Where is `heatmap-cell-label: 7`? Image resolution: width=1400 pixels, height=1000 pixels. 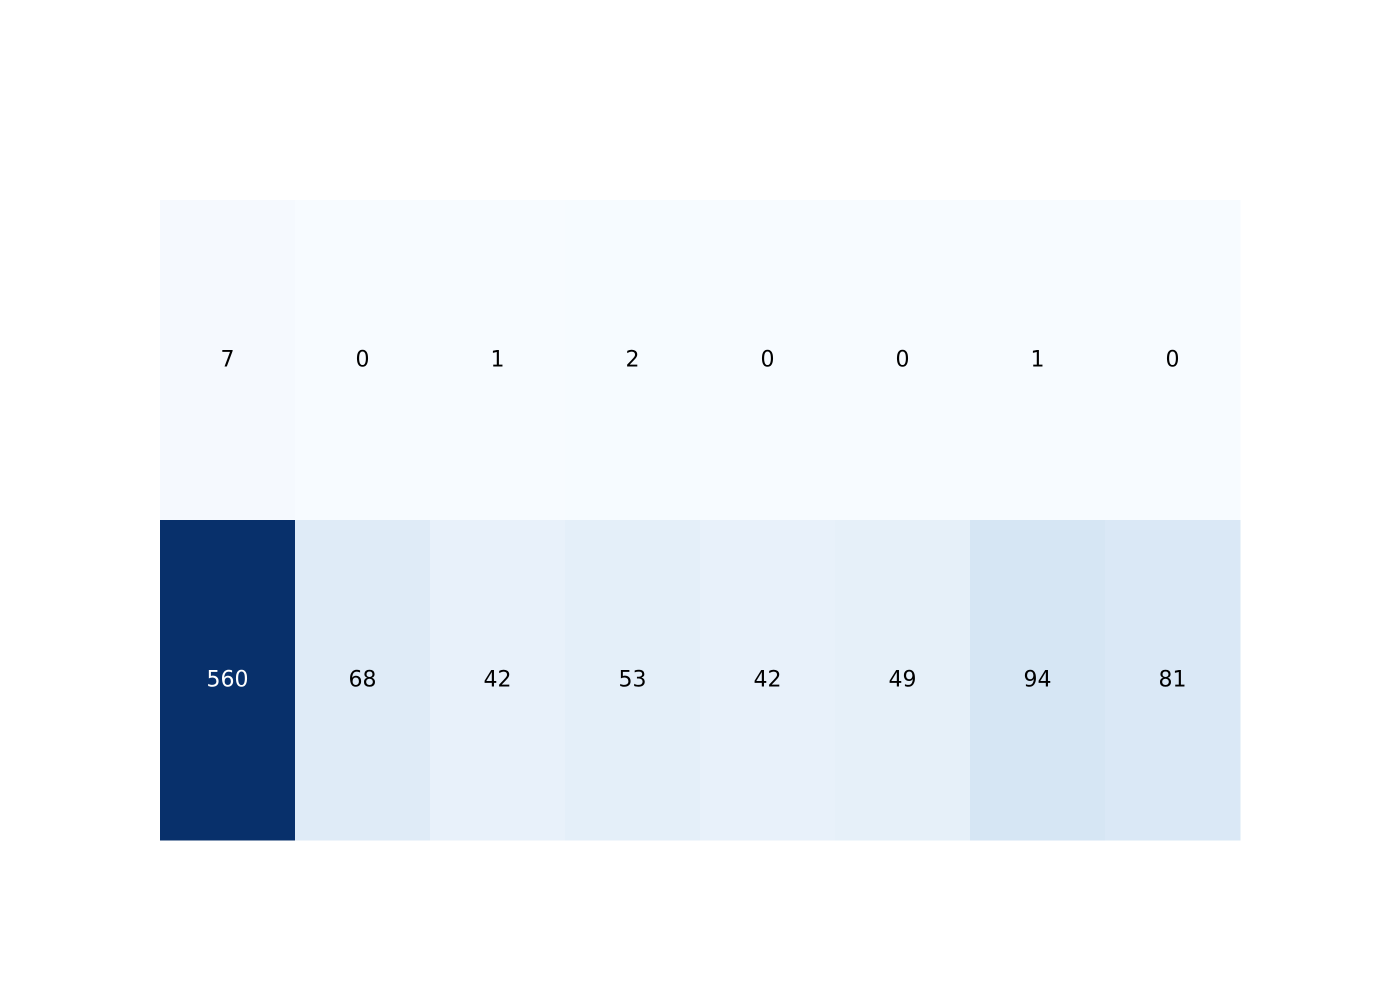 heatmap-cell-label: 7 is located at coordinates (228, 360).